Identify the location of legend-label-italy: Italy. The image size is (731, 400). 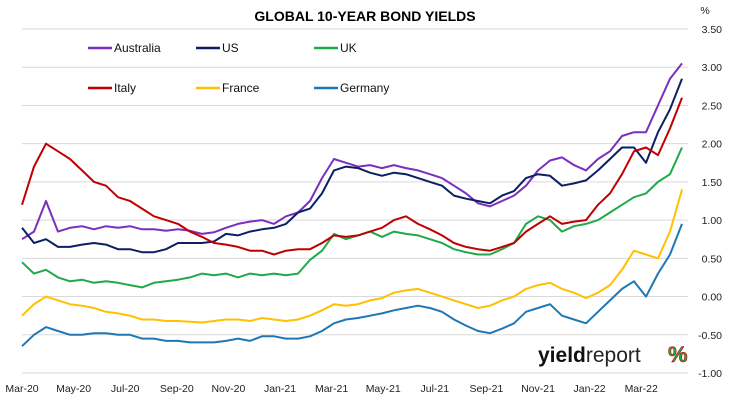
(125, 88).